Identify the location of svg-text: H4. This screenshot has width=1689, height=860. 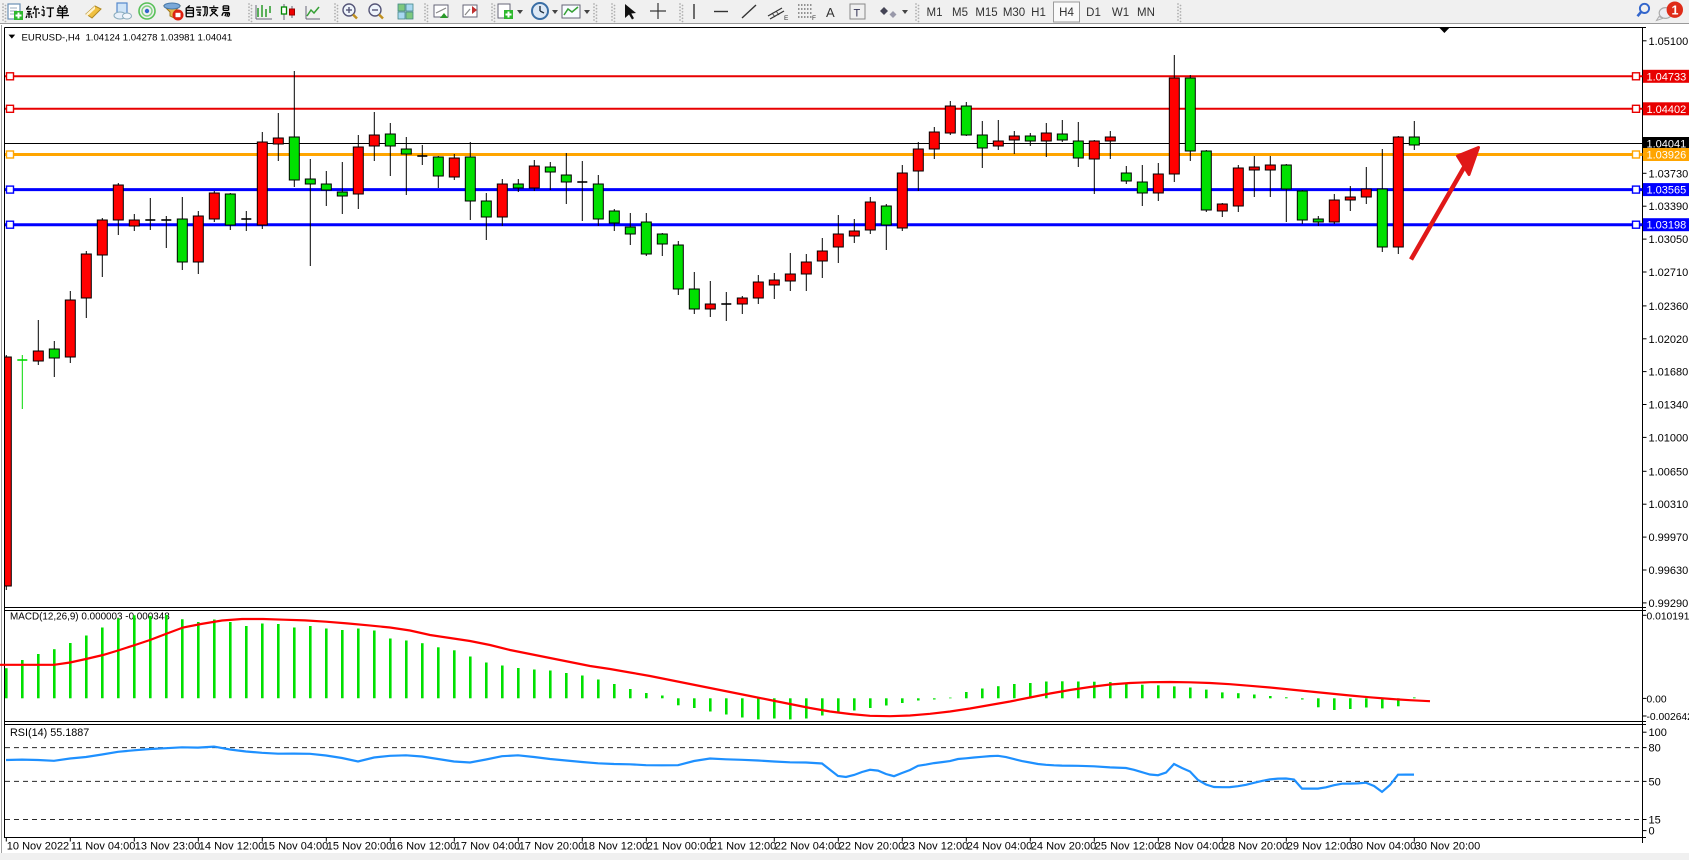
(1066, 13).